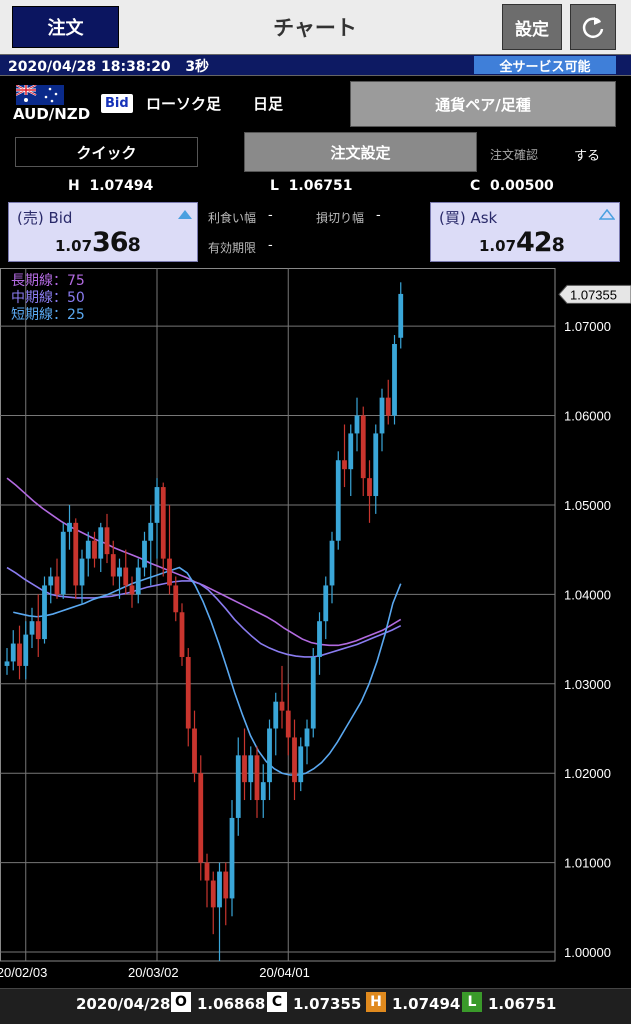 The width and height of the screenshot is (631, 1024). I want to click on ask-quote-button: (買) Ask 1.07428, so click(525, 232).